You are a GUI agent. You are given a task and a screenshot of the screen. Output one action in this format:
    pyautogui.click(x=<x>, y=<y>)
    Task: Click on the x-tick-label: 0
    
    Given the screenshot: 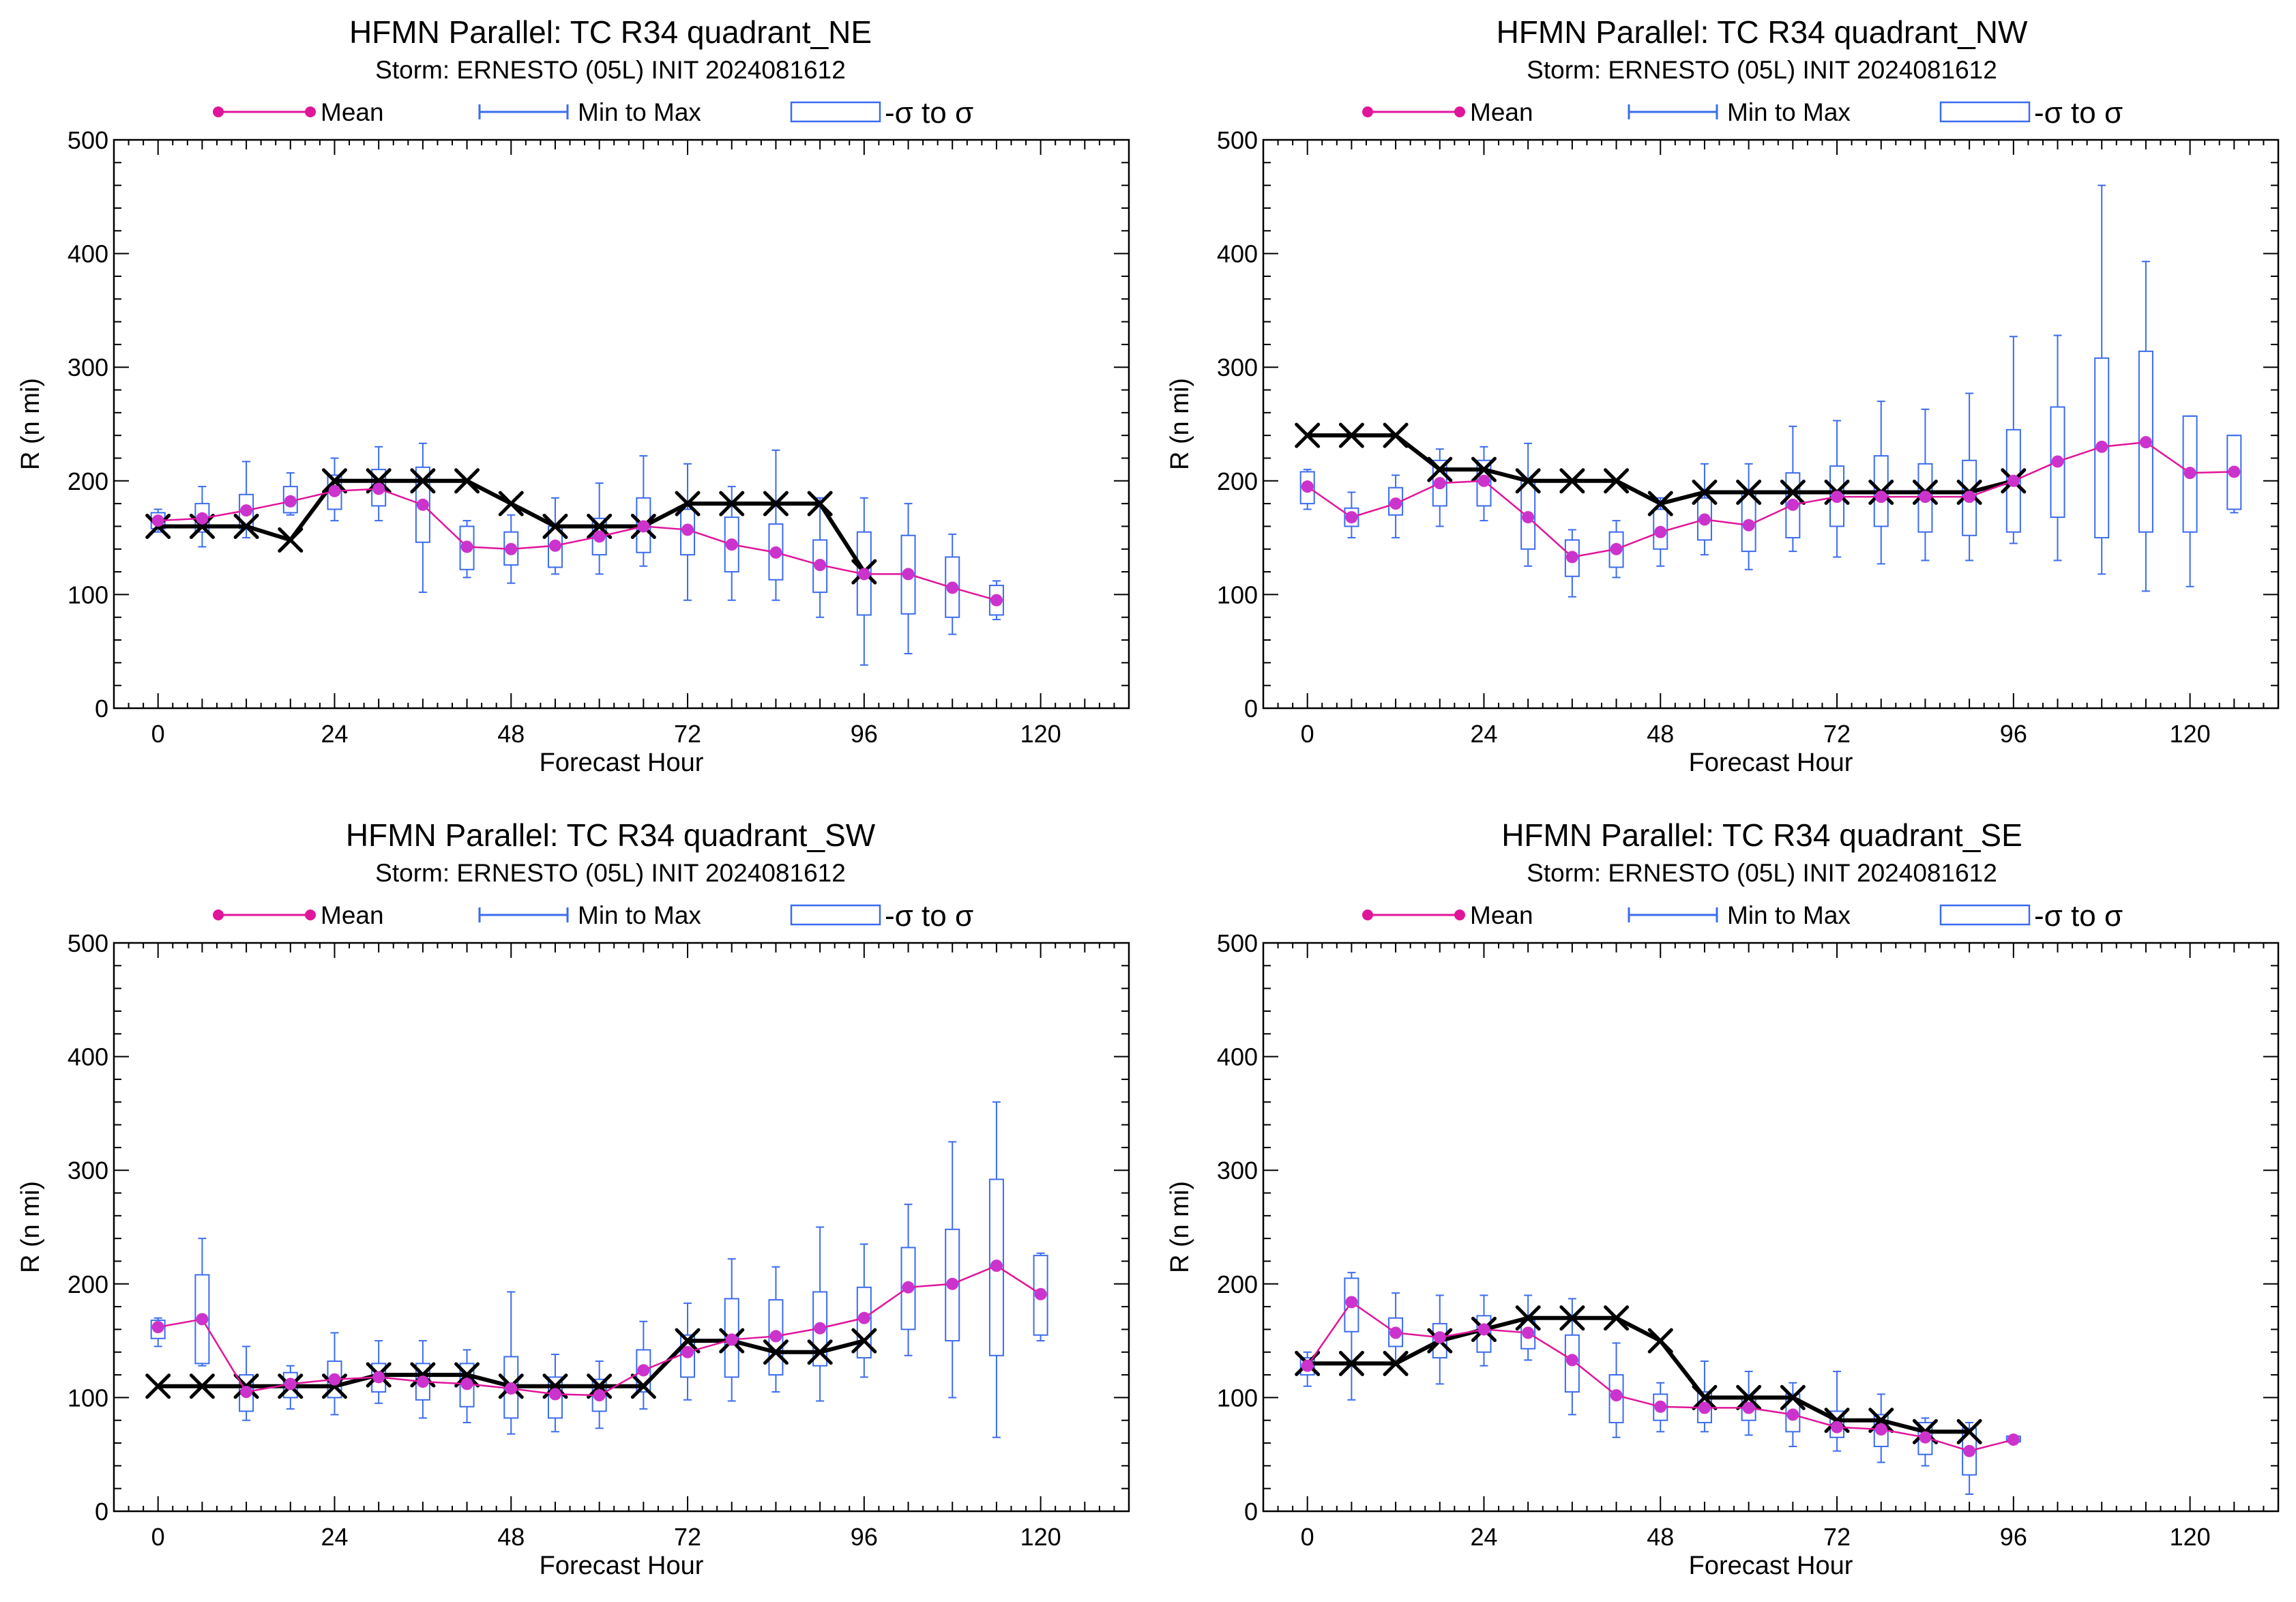 What is the action you would take?
    pyautogui.click(x=158, y=734)
    